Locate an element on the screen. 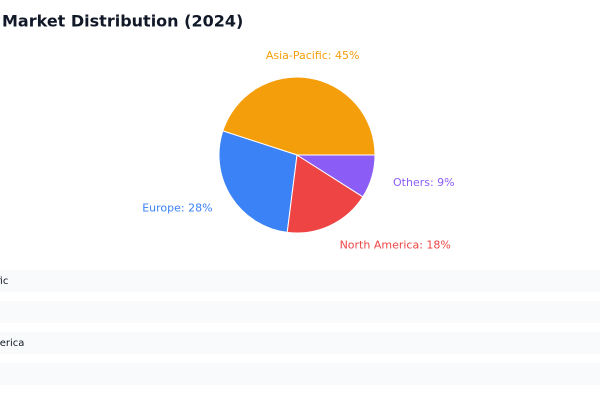  slice-label: Asia-Pacific: 45% is located at coordinates (313, 55).